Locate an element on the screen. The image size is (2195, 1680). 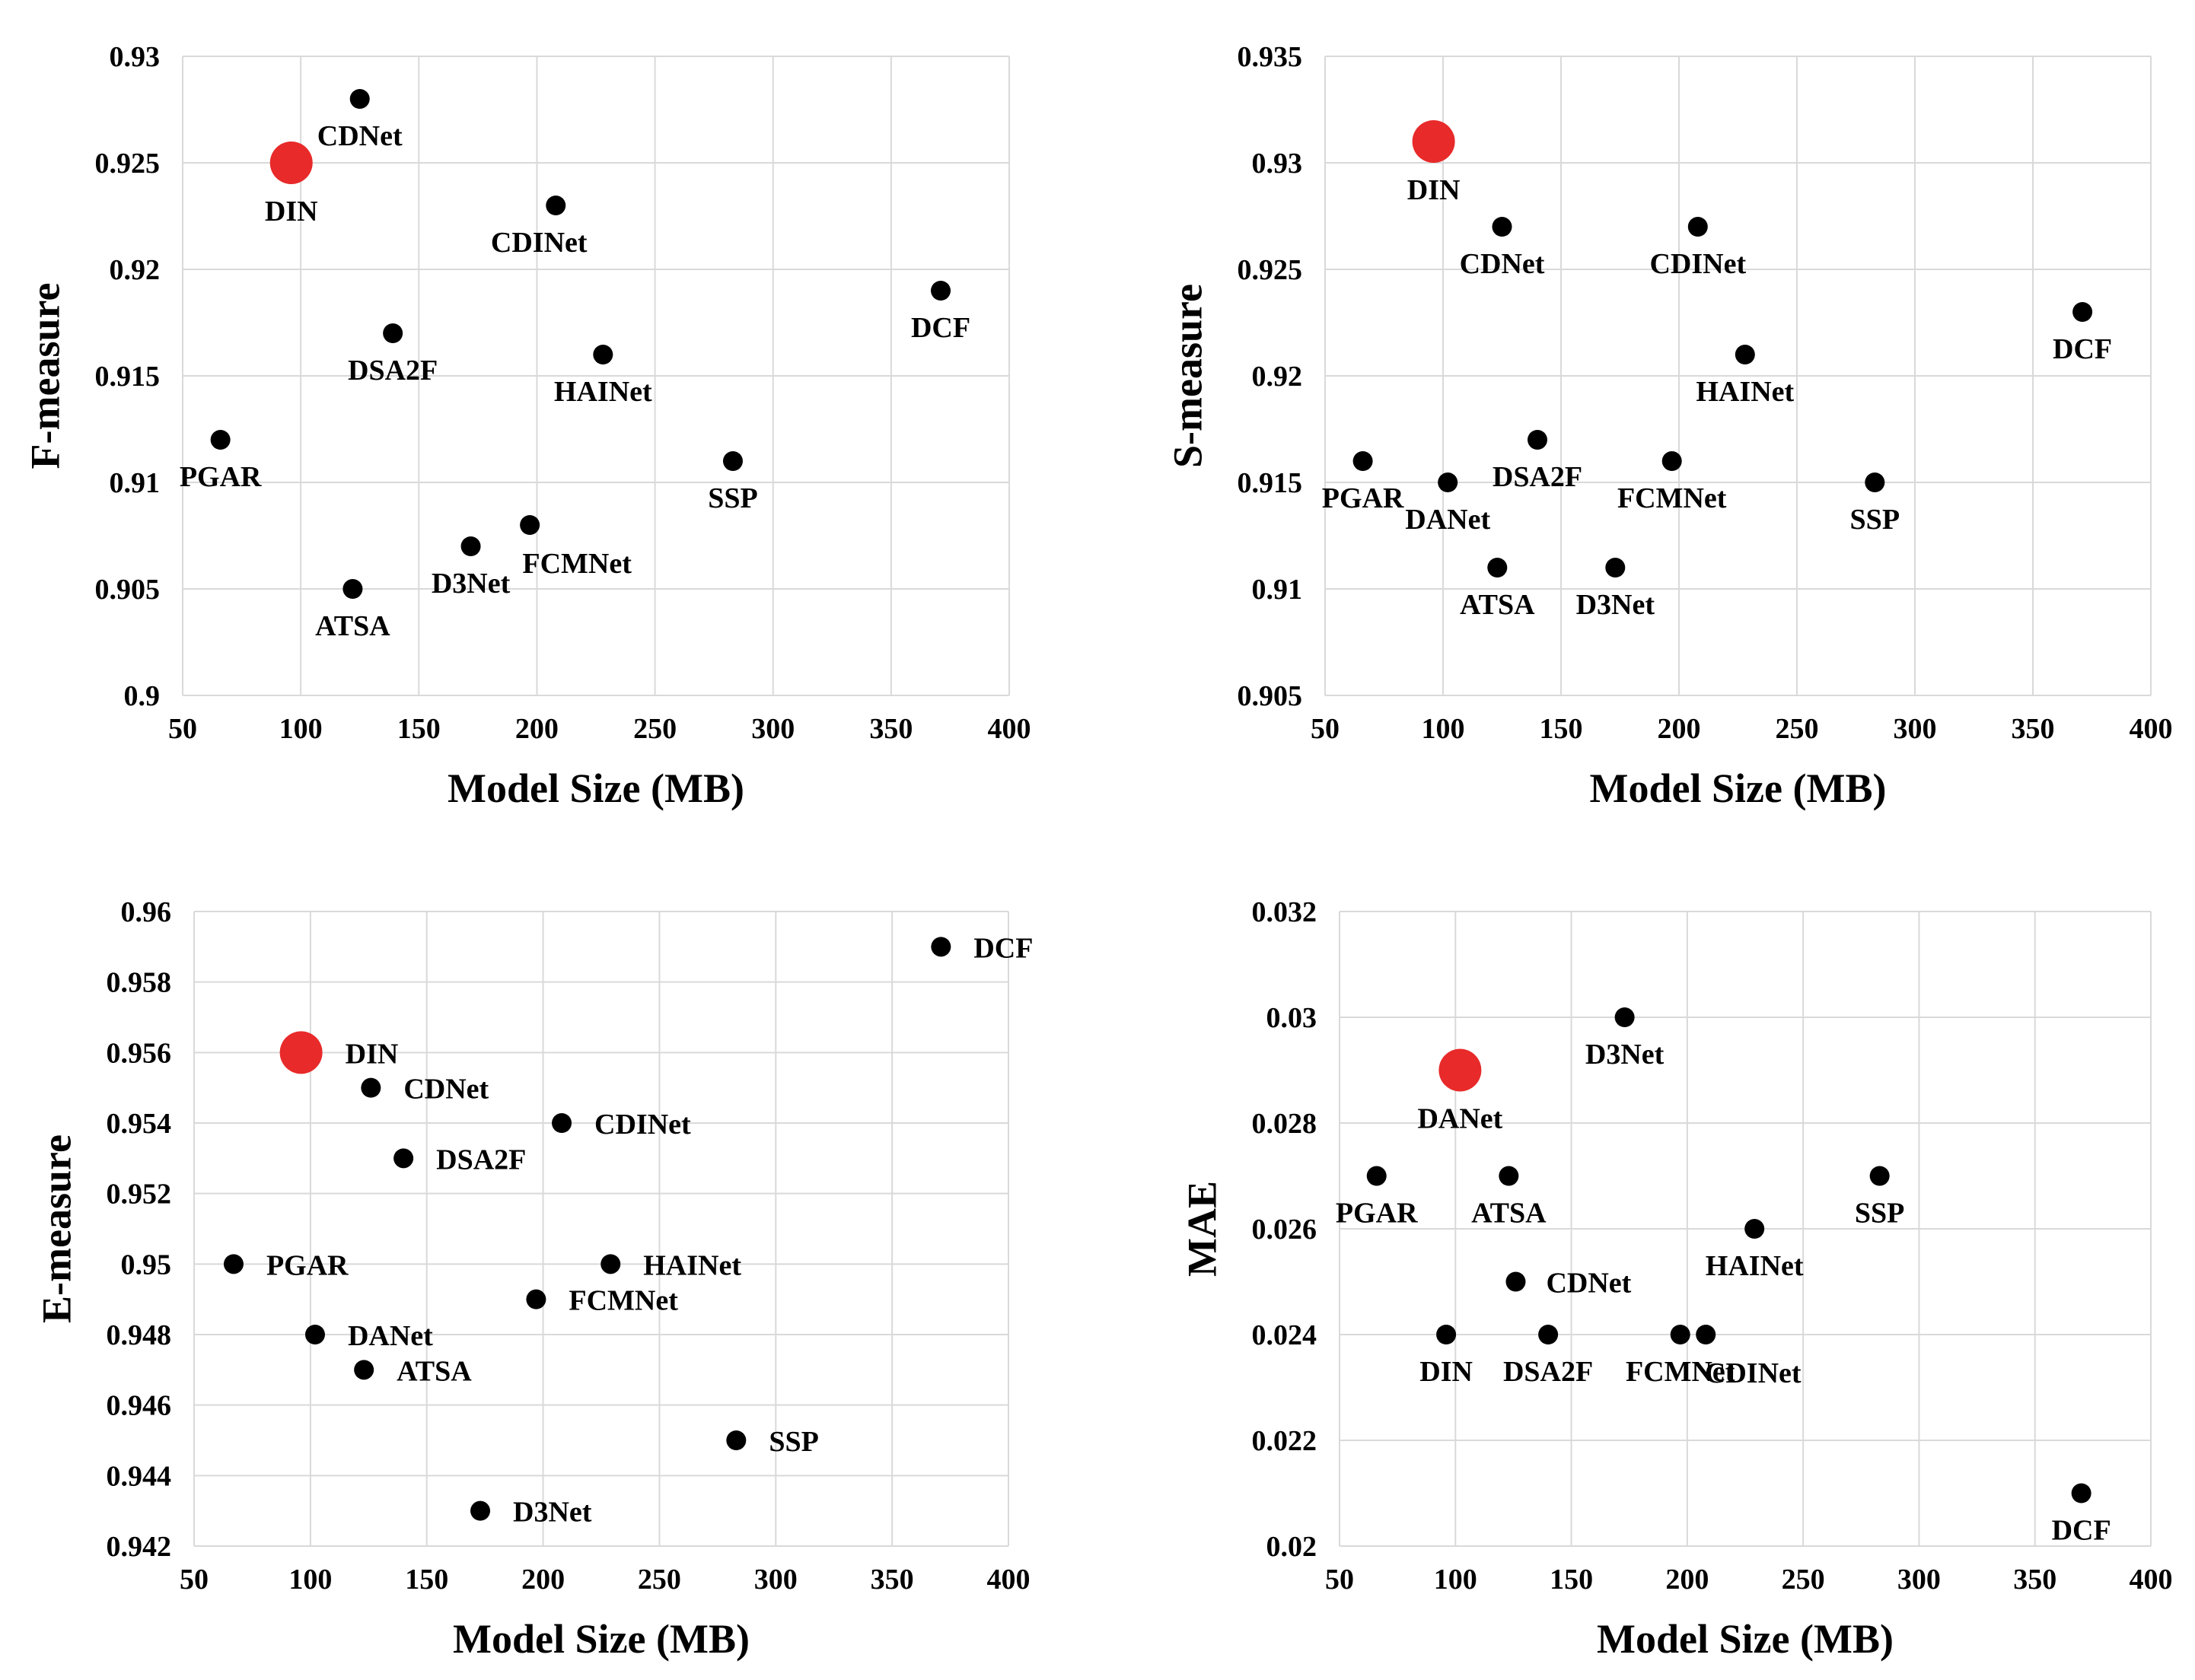
y-tick-label: 0.905 is located at coordinates (128, 590).